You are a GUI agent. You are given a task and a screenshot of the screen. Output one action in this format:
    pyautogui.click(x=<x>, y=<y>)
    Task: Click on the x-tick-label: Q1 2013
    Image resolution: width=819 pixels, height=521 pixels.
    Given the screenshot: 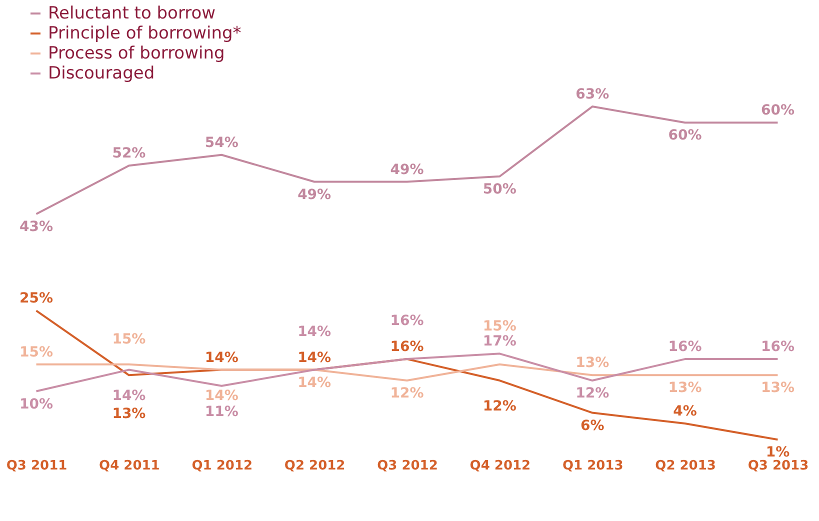 What is the action you would take?
    pyautogui.click(x=593, y=466)
    